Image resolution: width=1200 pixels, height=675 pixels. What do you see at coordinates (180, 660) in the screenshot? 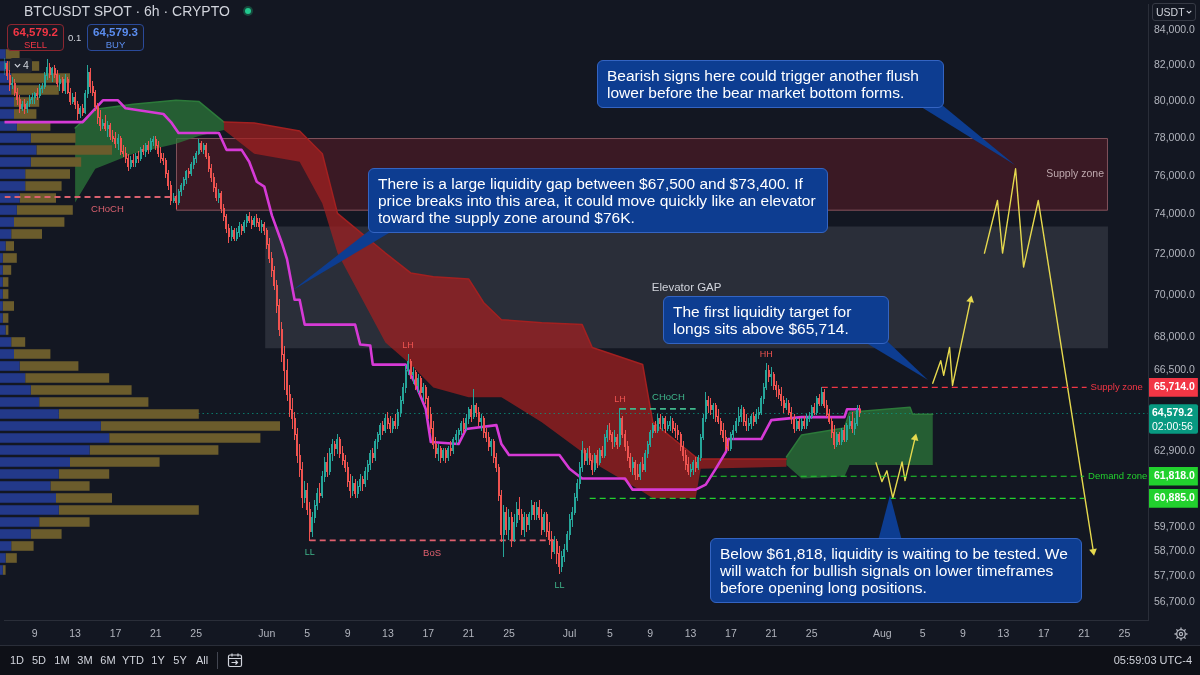
I see `text: 5Y` at bounding box center [180, 660].